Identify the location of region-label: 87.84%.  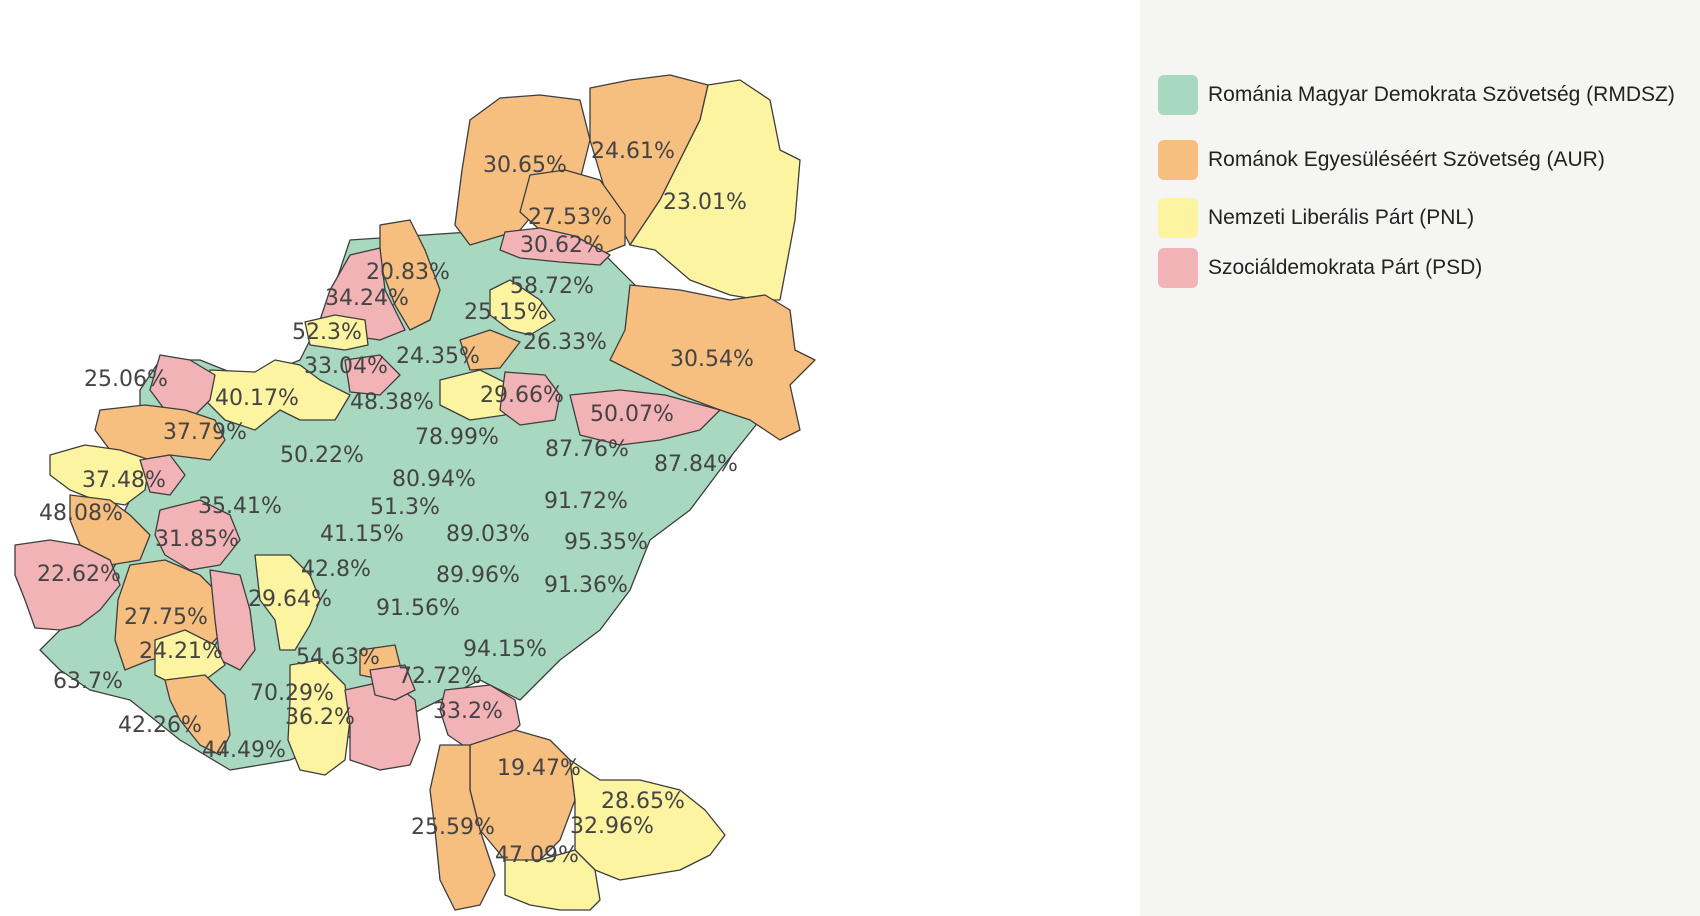
(696, 464).